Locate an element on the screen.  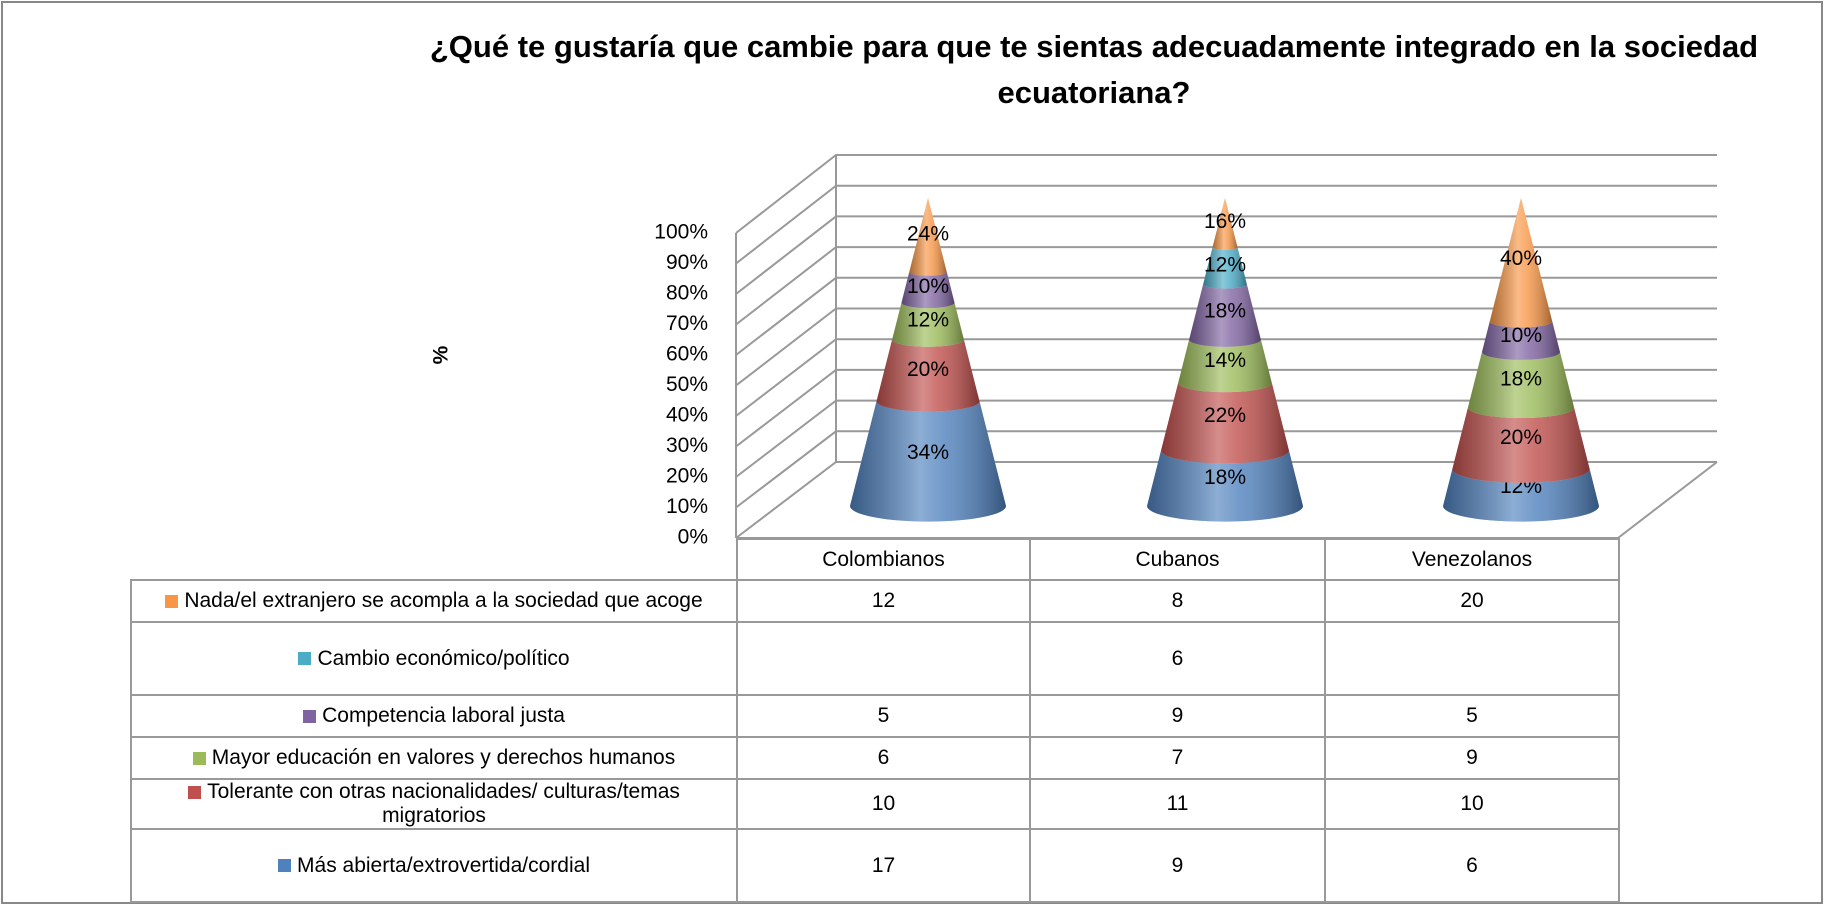
table-cell: 20 is located at coordinates (1472, 601).